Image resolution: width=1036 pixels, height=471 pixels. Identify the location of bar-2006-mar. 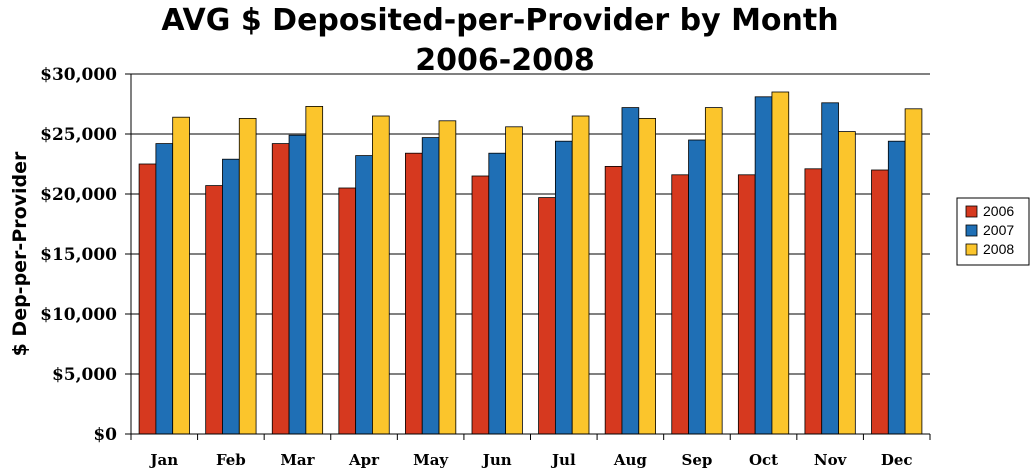
(280, 289).